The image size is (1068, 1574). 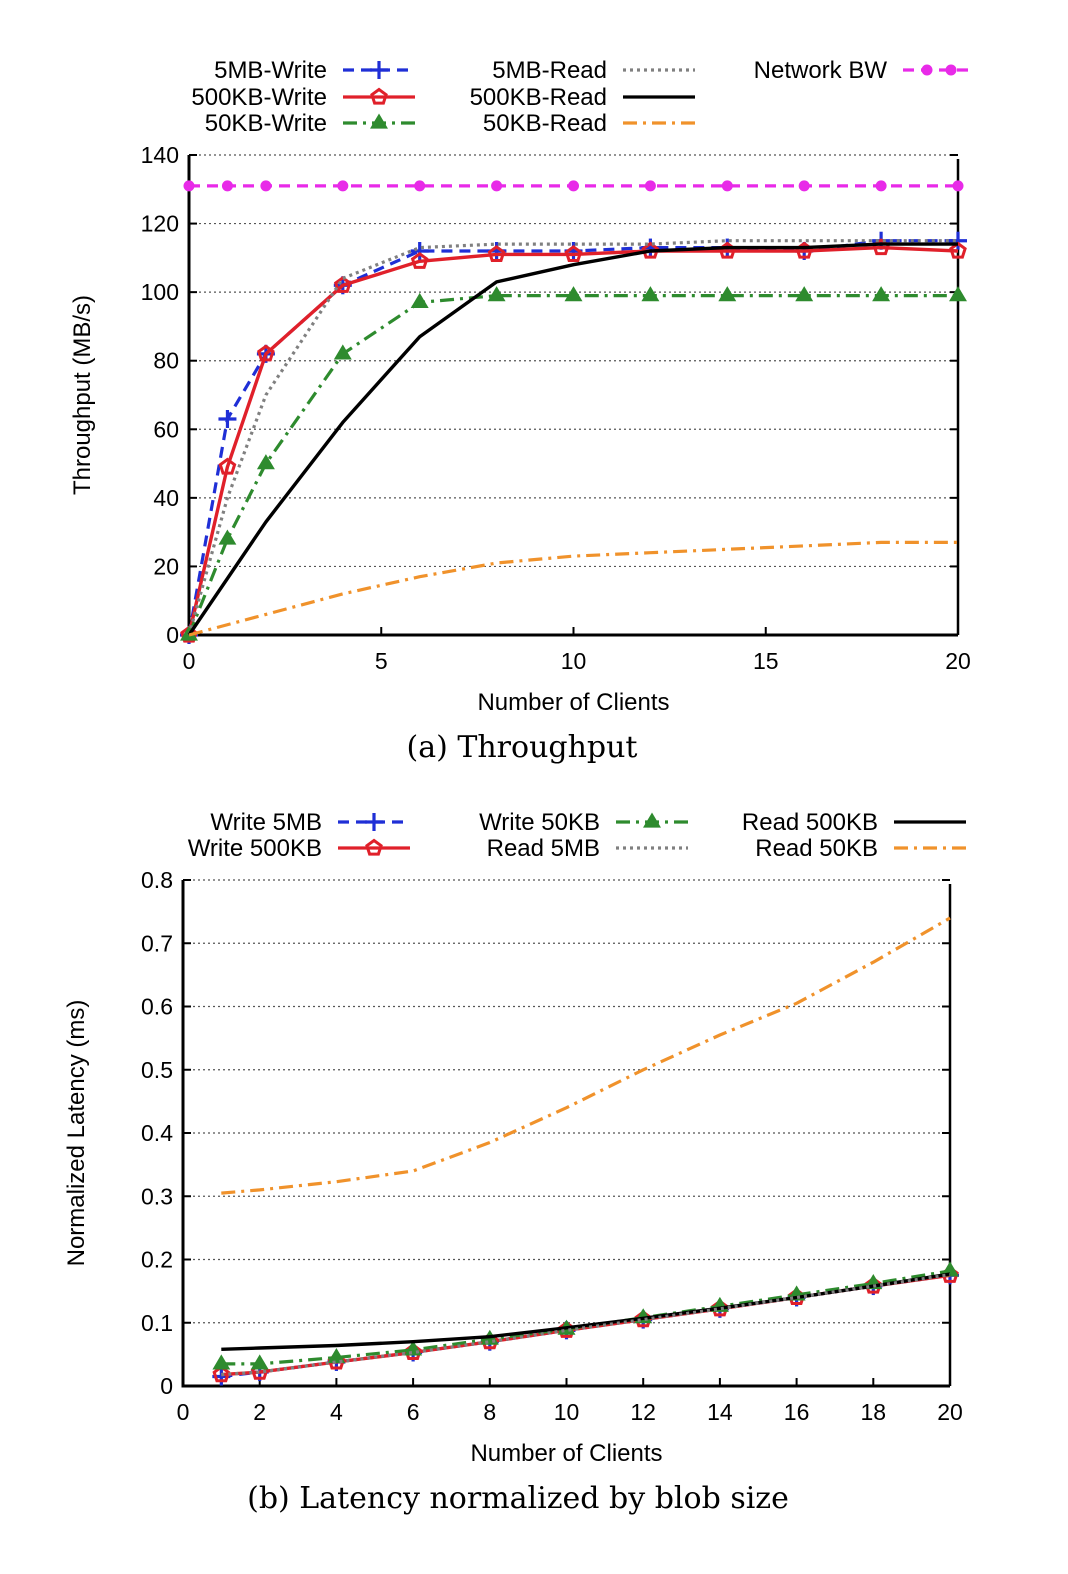 I want to click on legend-label: 5MB-Write, so click(x=270, y=70).